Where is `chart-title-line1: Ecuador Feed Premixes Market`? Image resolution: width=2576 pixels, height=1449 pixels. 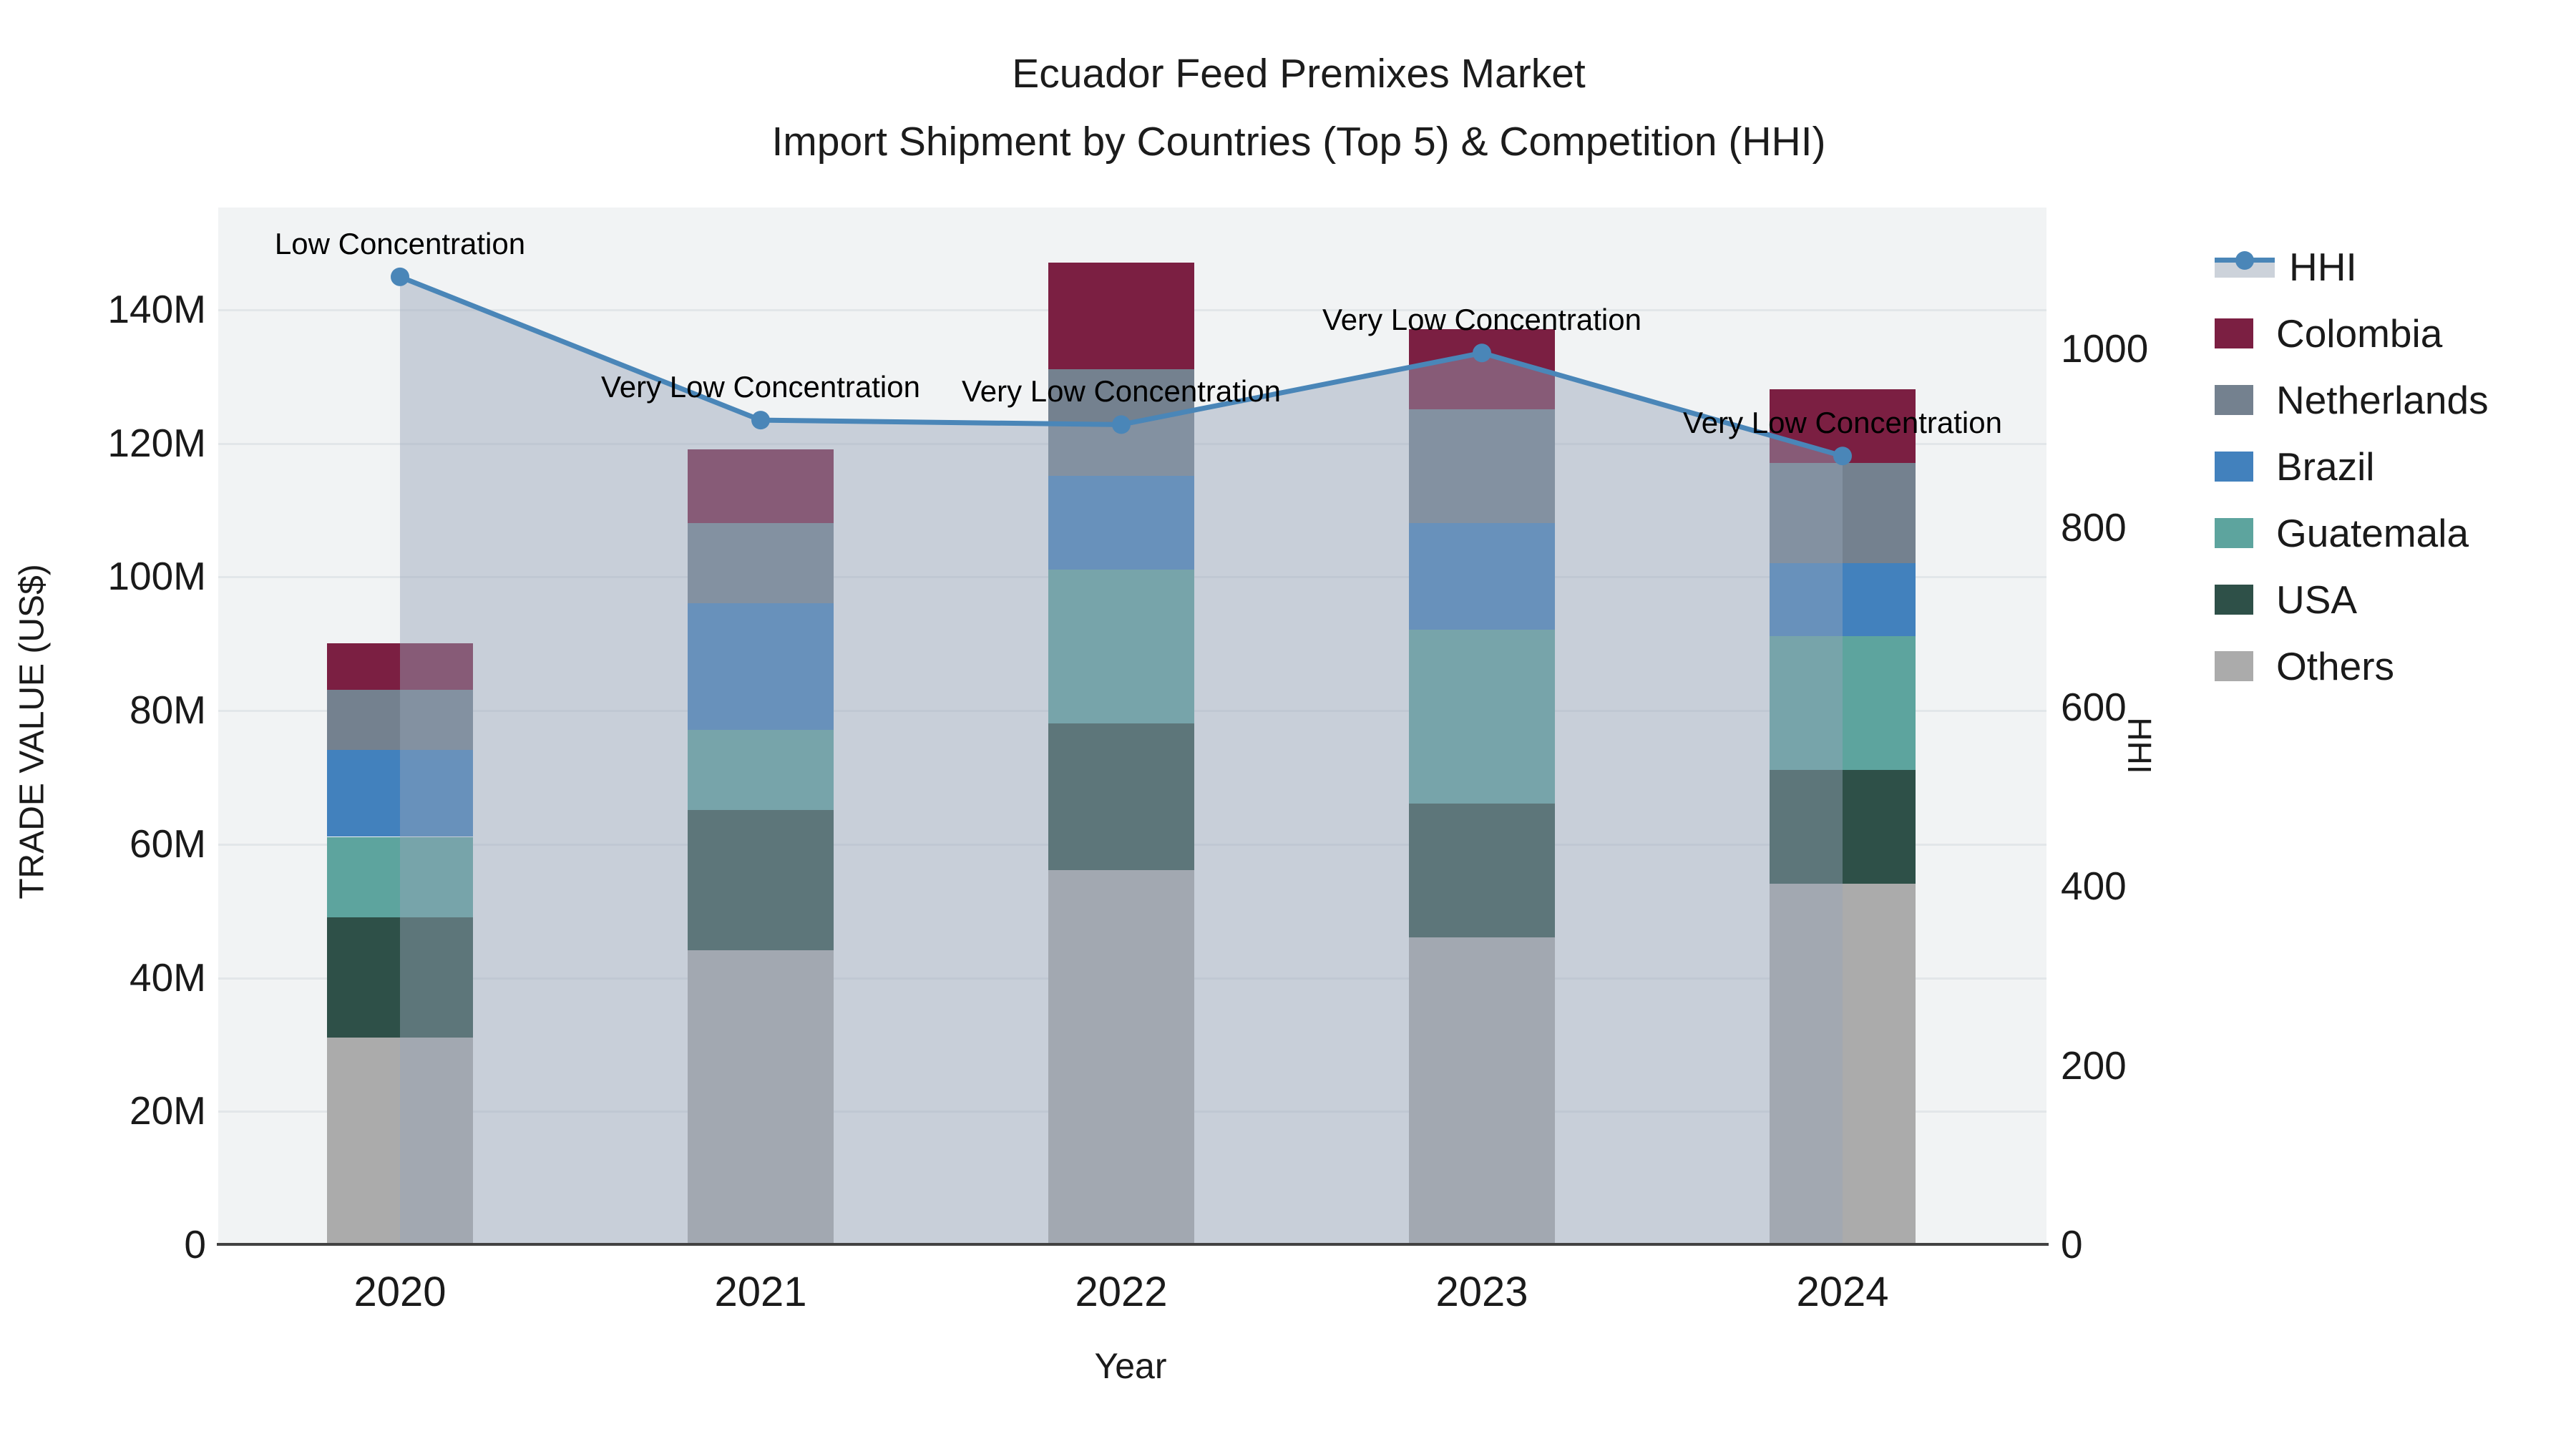
chart-title-line1: Ecuador Feed Premixes Market is located at coordinates (1299, 74).